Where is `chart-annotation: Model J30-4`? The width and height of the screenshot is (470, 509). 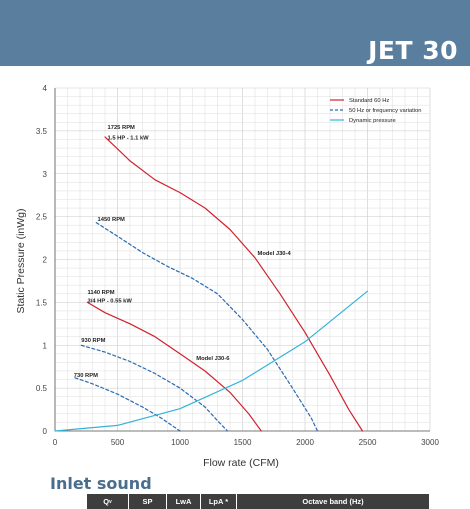 chart-annotation: Model J30-4 is located at coordinates (275, 254).